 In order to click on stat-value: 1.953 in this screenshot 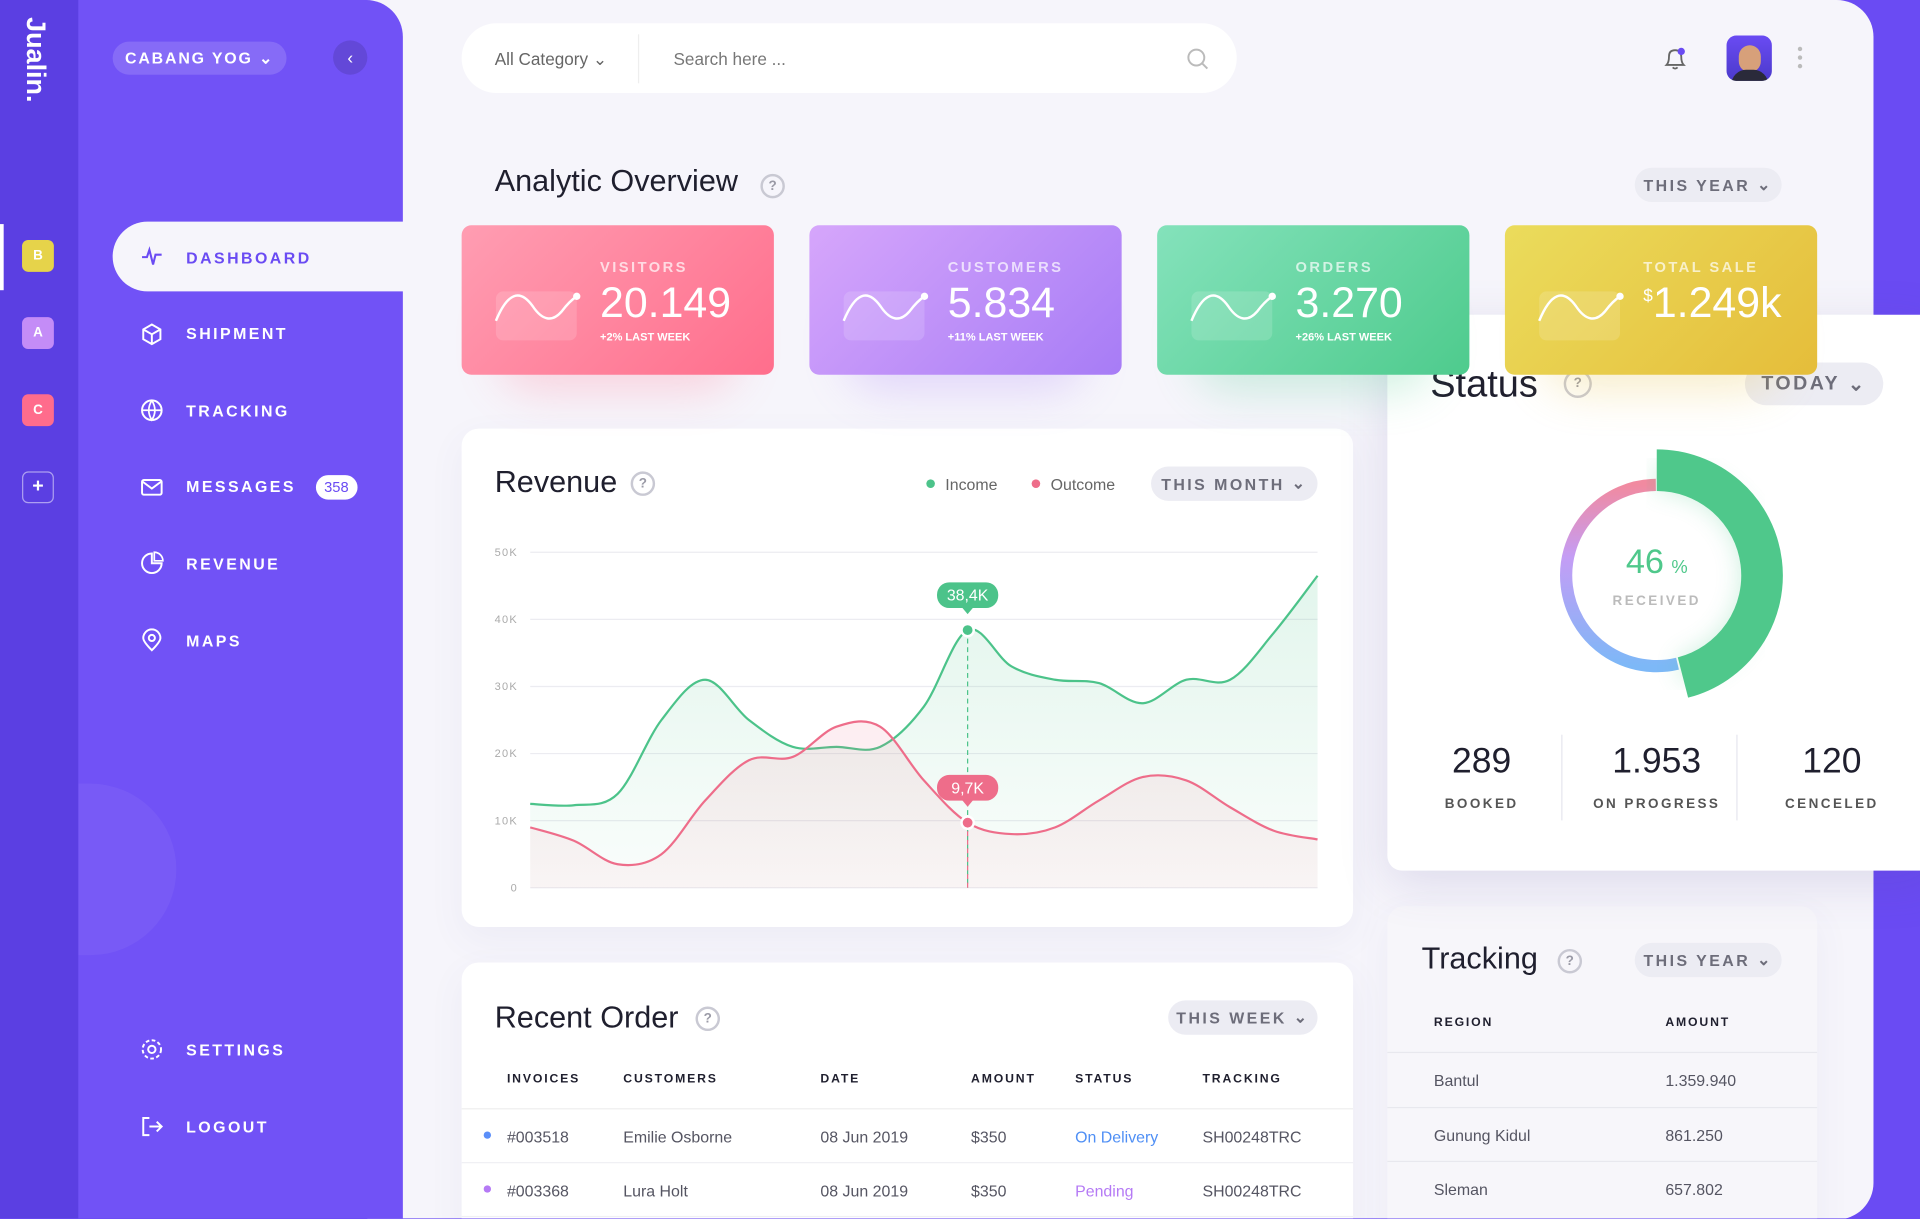, I will do `click(1657, 762)`.